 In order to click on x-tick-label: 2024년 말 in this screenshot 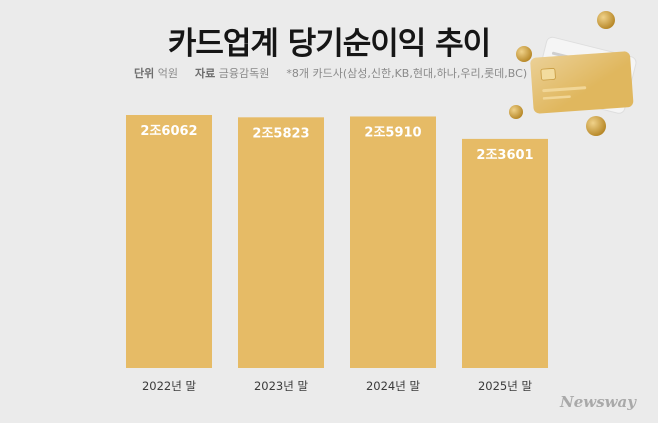, I will do `click(393, 386)`.